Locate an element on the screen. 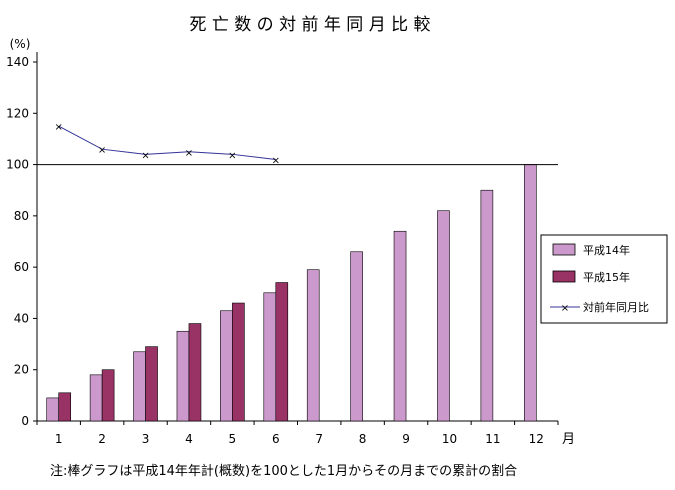 This screenshot has width=675, height=490. x-tick-label: 3 is located at coordinates (146, 439).